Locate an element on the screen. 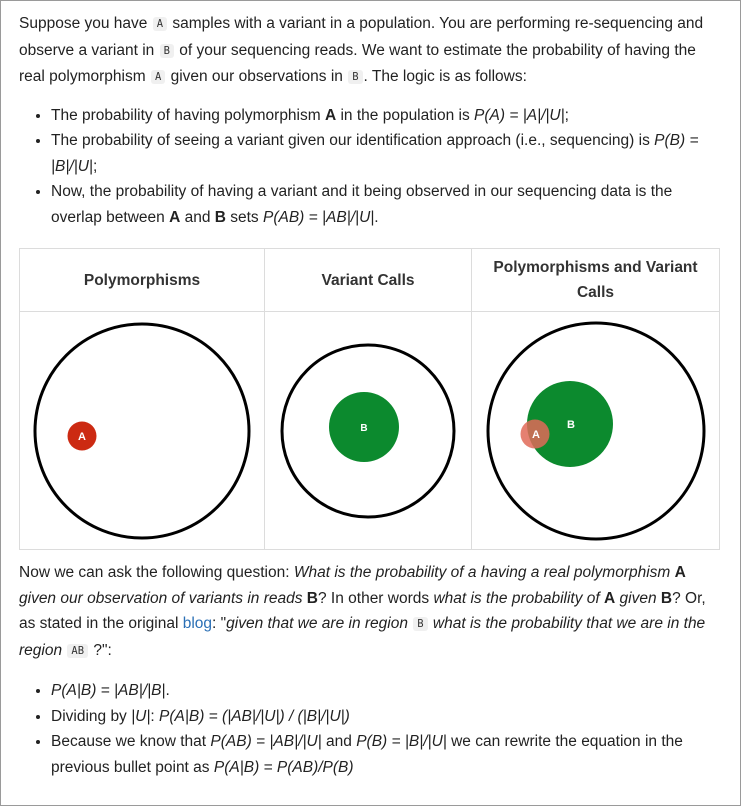 Image resolution: width=741 pixels, height=806 pixels. cell-variant-calls: B is located at coordinates (368, 430).